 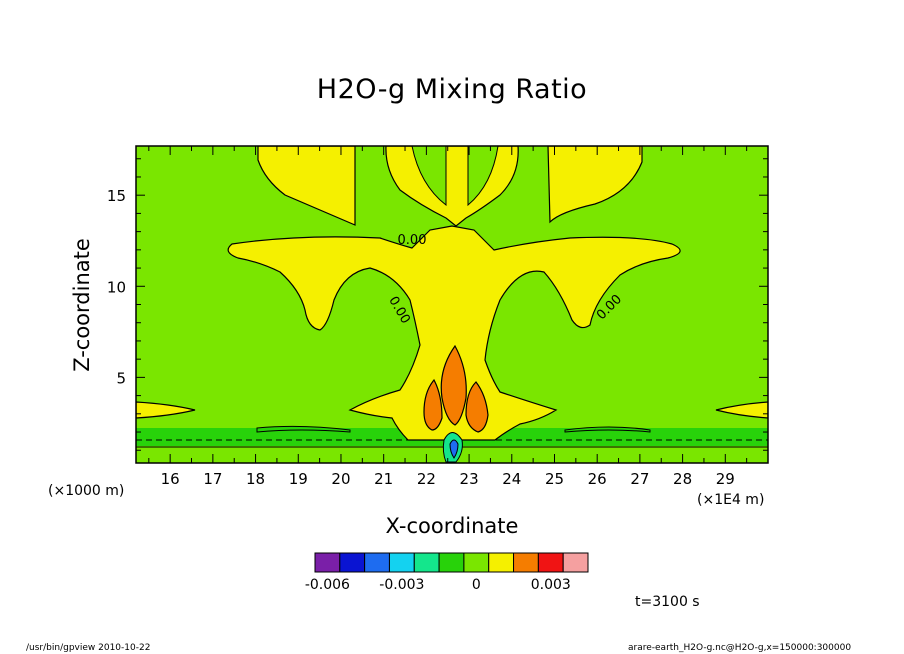 What do you see at coordinates (298, 479) in the screenshot?
I see `x-tick-label: 19` at bounding box center [298, 479].